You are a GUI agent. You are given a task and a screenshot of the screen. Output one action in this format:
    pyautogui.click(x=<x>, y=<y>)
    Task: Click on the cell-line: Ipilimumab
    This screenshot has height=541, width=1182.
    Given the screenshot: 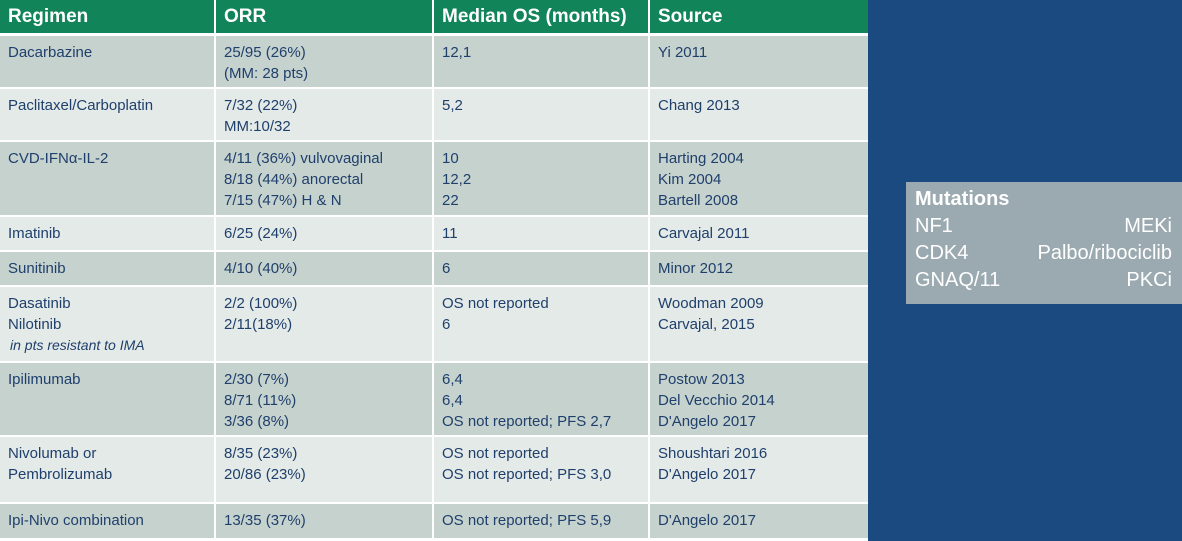 What is the action you would take?
    pyautogui.click(x=44, y=379)
    